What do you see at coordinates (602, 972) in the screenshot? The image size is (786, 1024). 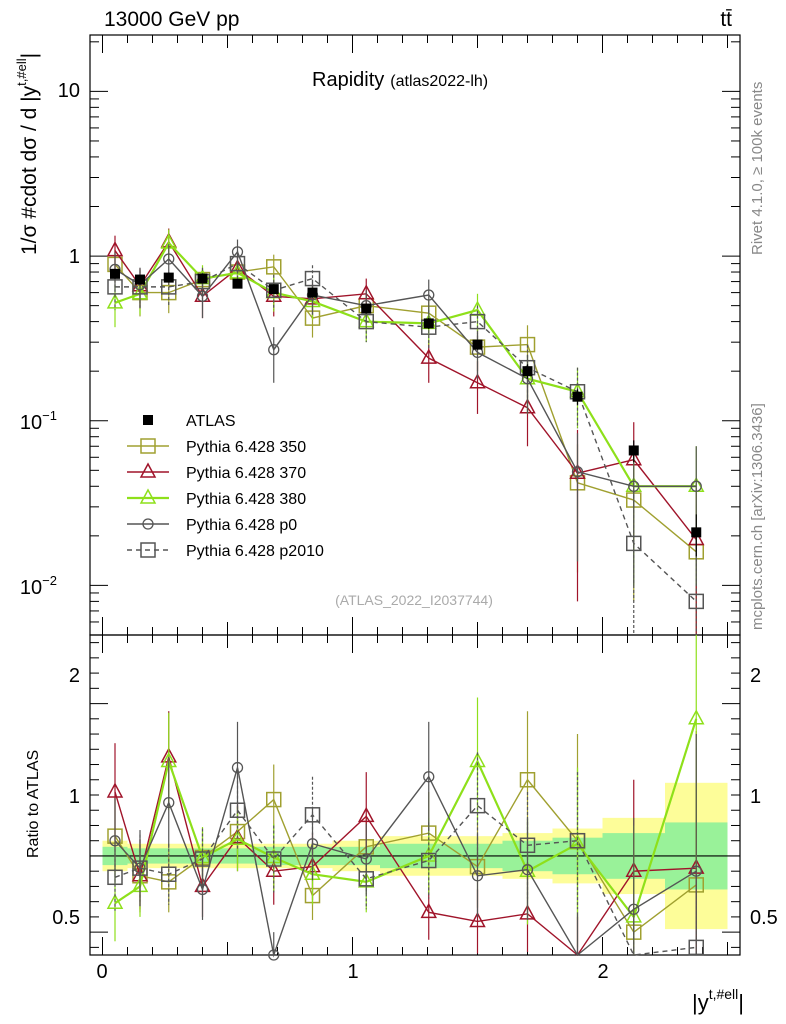 I see `x-tick-label-2: 2` at bounding box center [602, 972].